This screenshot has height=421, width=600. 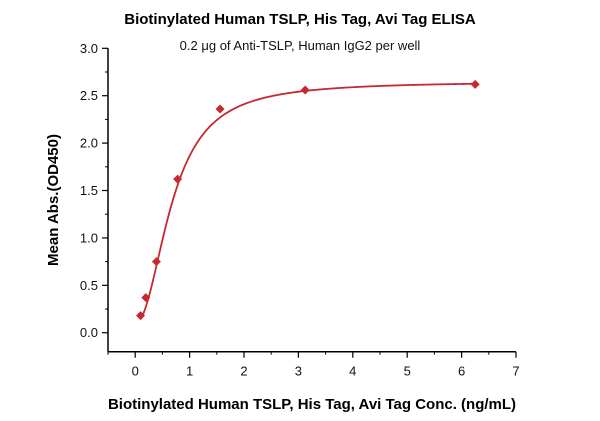 What do you see at coordinates (53, 200) in the screenshot?
I see `y-axis-label: Mean Abs.(OD450)` at bounding box center [53, 200].